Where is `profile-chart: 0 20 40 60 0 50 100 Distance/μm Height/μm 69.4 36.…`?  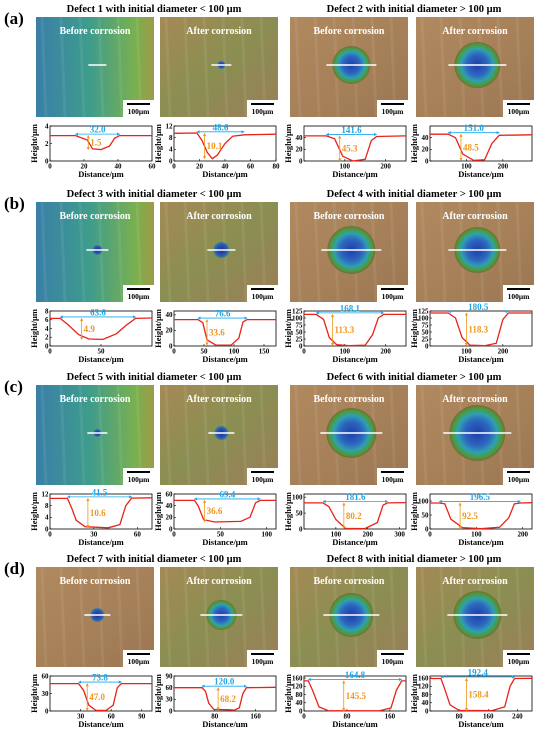
profile-chart: 0 20 40 60 0 50 100 Distance/μm Height/μm 69.4 36.… is located at coordinates (215, 518).